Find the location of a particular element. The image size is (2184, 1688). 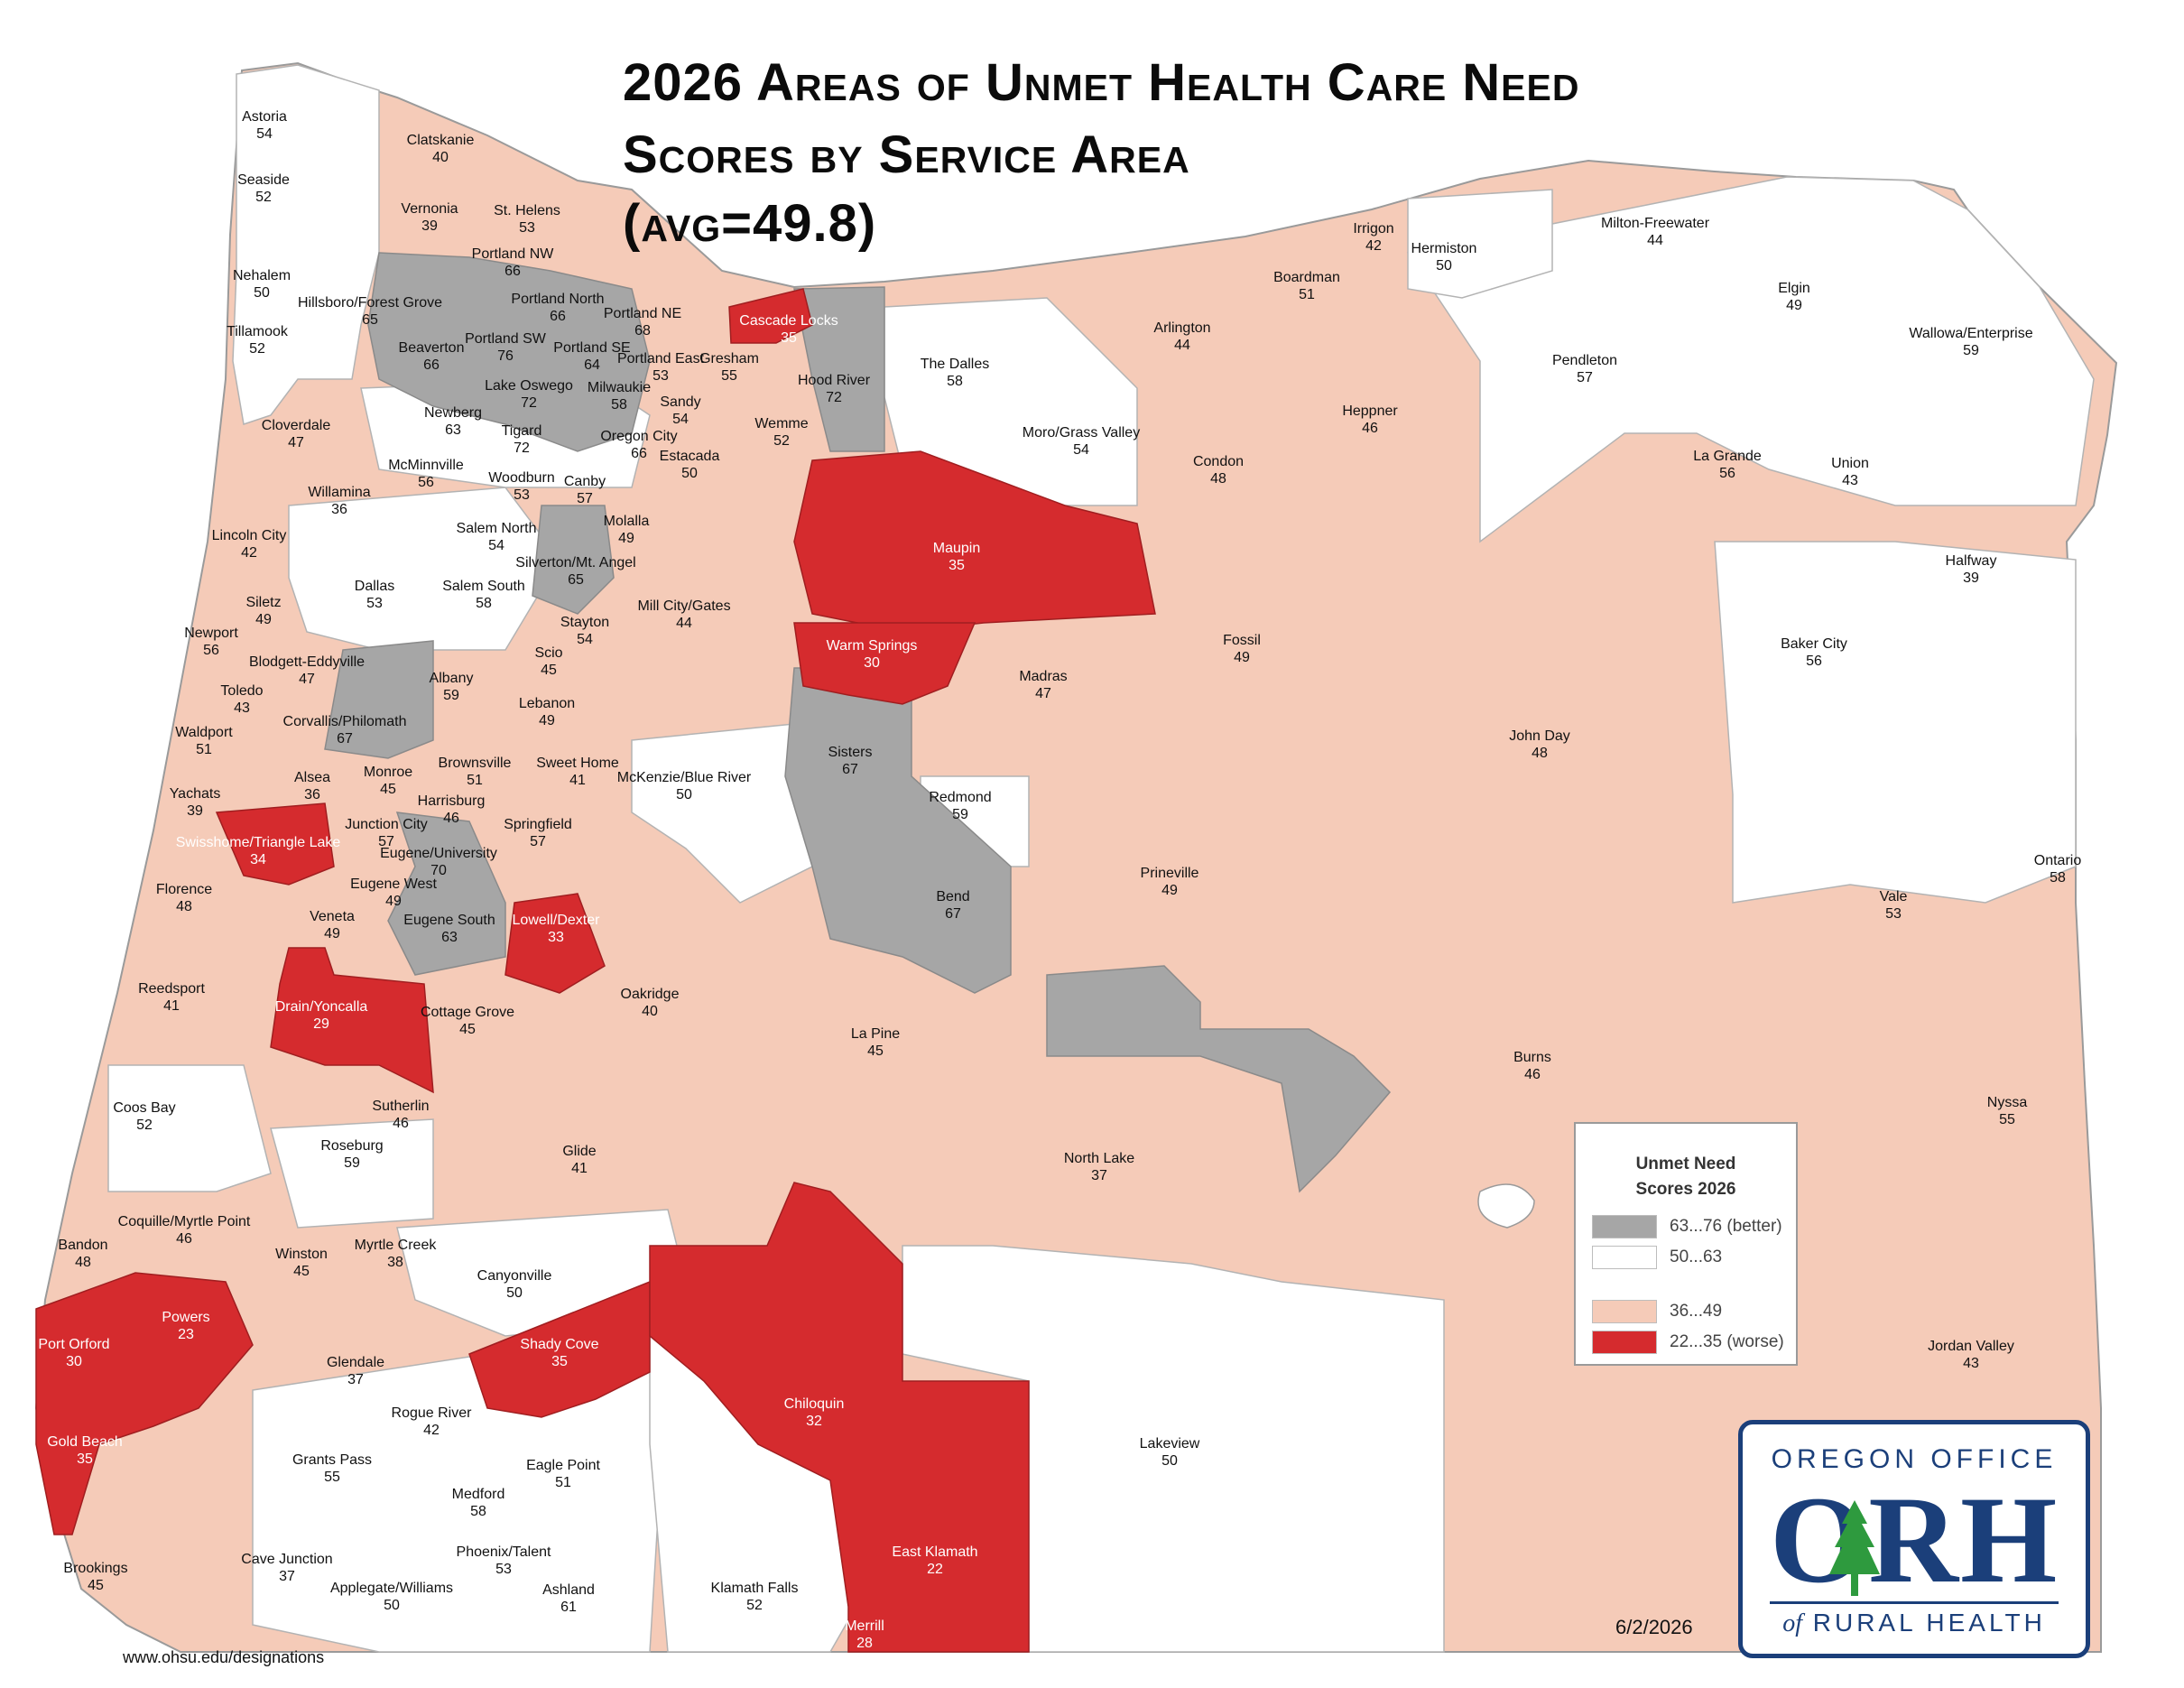

area-label: Canby 57 is located at coordinates (585, 490).